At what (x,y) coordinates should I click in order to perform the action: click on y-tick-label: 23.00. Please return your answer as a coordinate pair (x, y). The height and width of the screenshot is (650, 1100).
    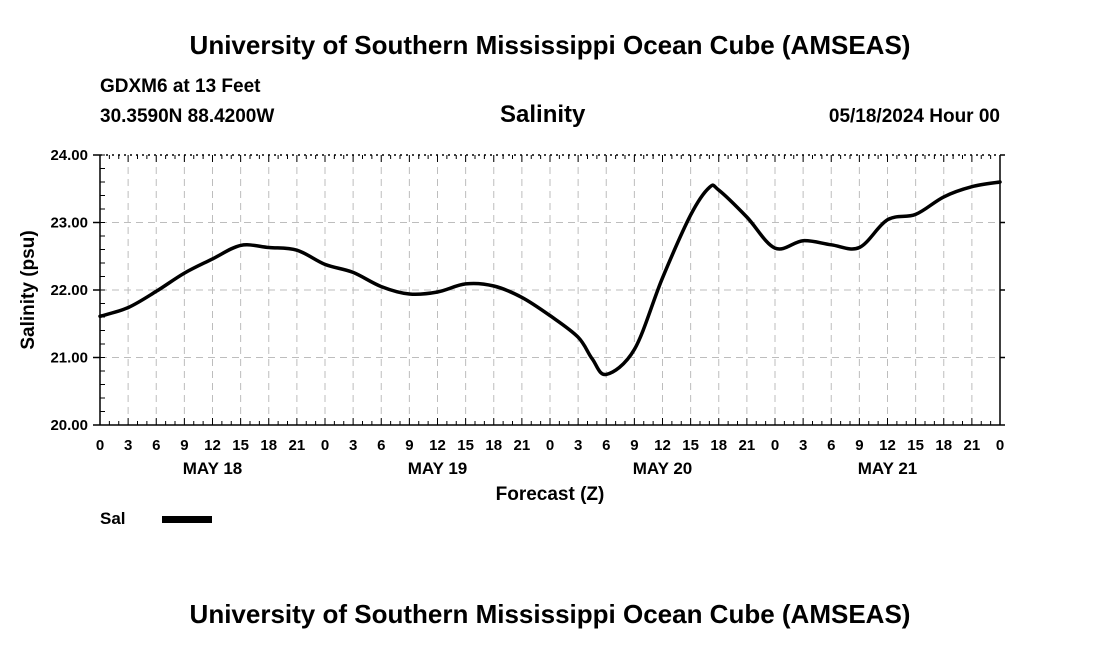
    Looking at the image, I should click on (69, 223).